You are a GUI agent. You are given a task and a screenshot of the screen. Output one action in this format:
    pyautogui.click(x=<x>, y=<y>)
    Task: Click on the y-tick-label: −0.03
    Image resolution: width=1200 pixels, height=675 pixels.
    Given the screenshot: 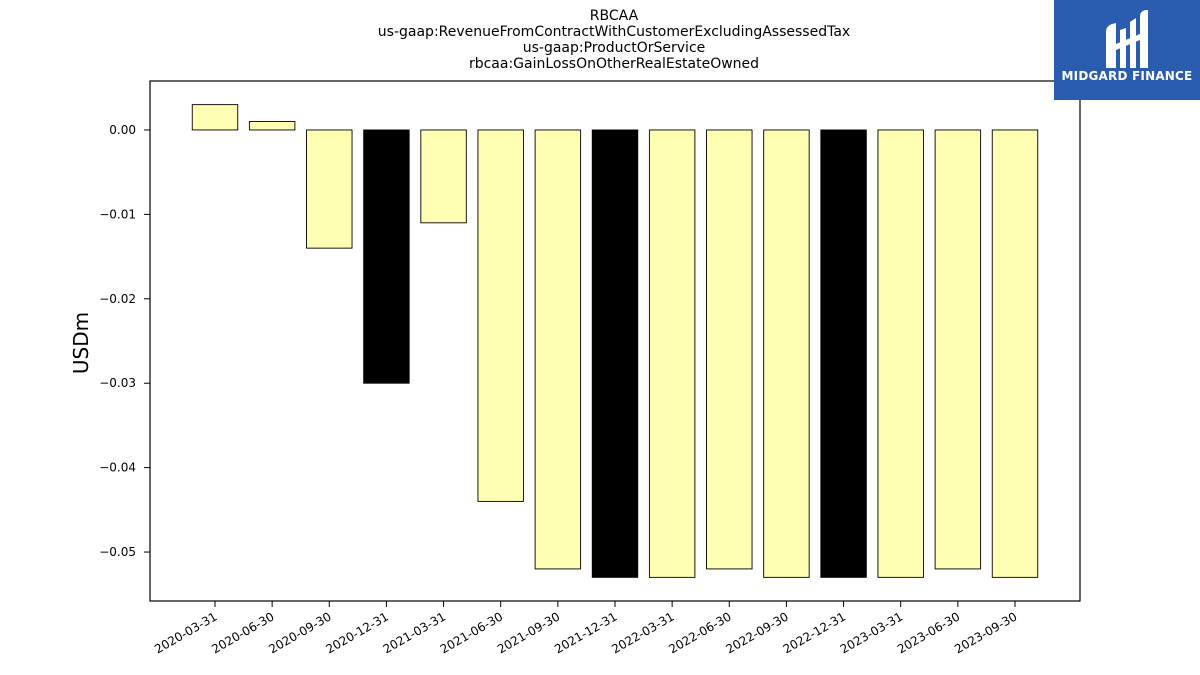 What is the action you would take?
    pyautogui.click(x=117, y=383)
    